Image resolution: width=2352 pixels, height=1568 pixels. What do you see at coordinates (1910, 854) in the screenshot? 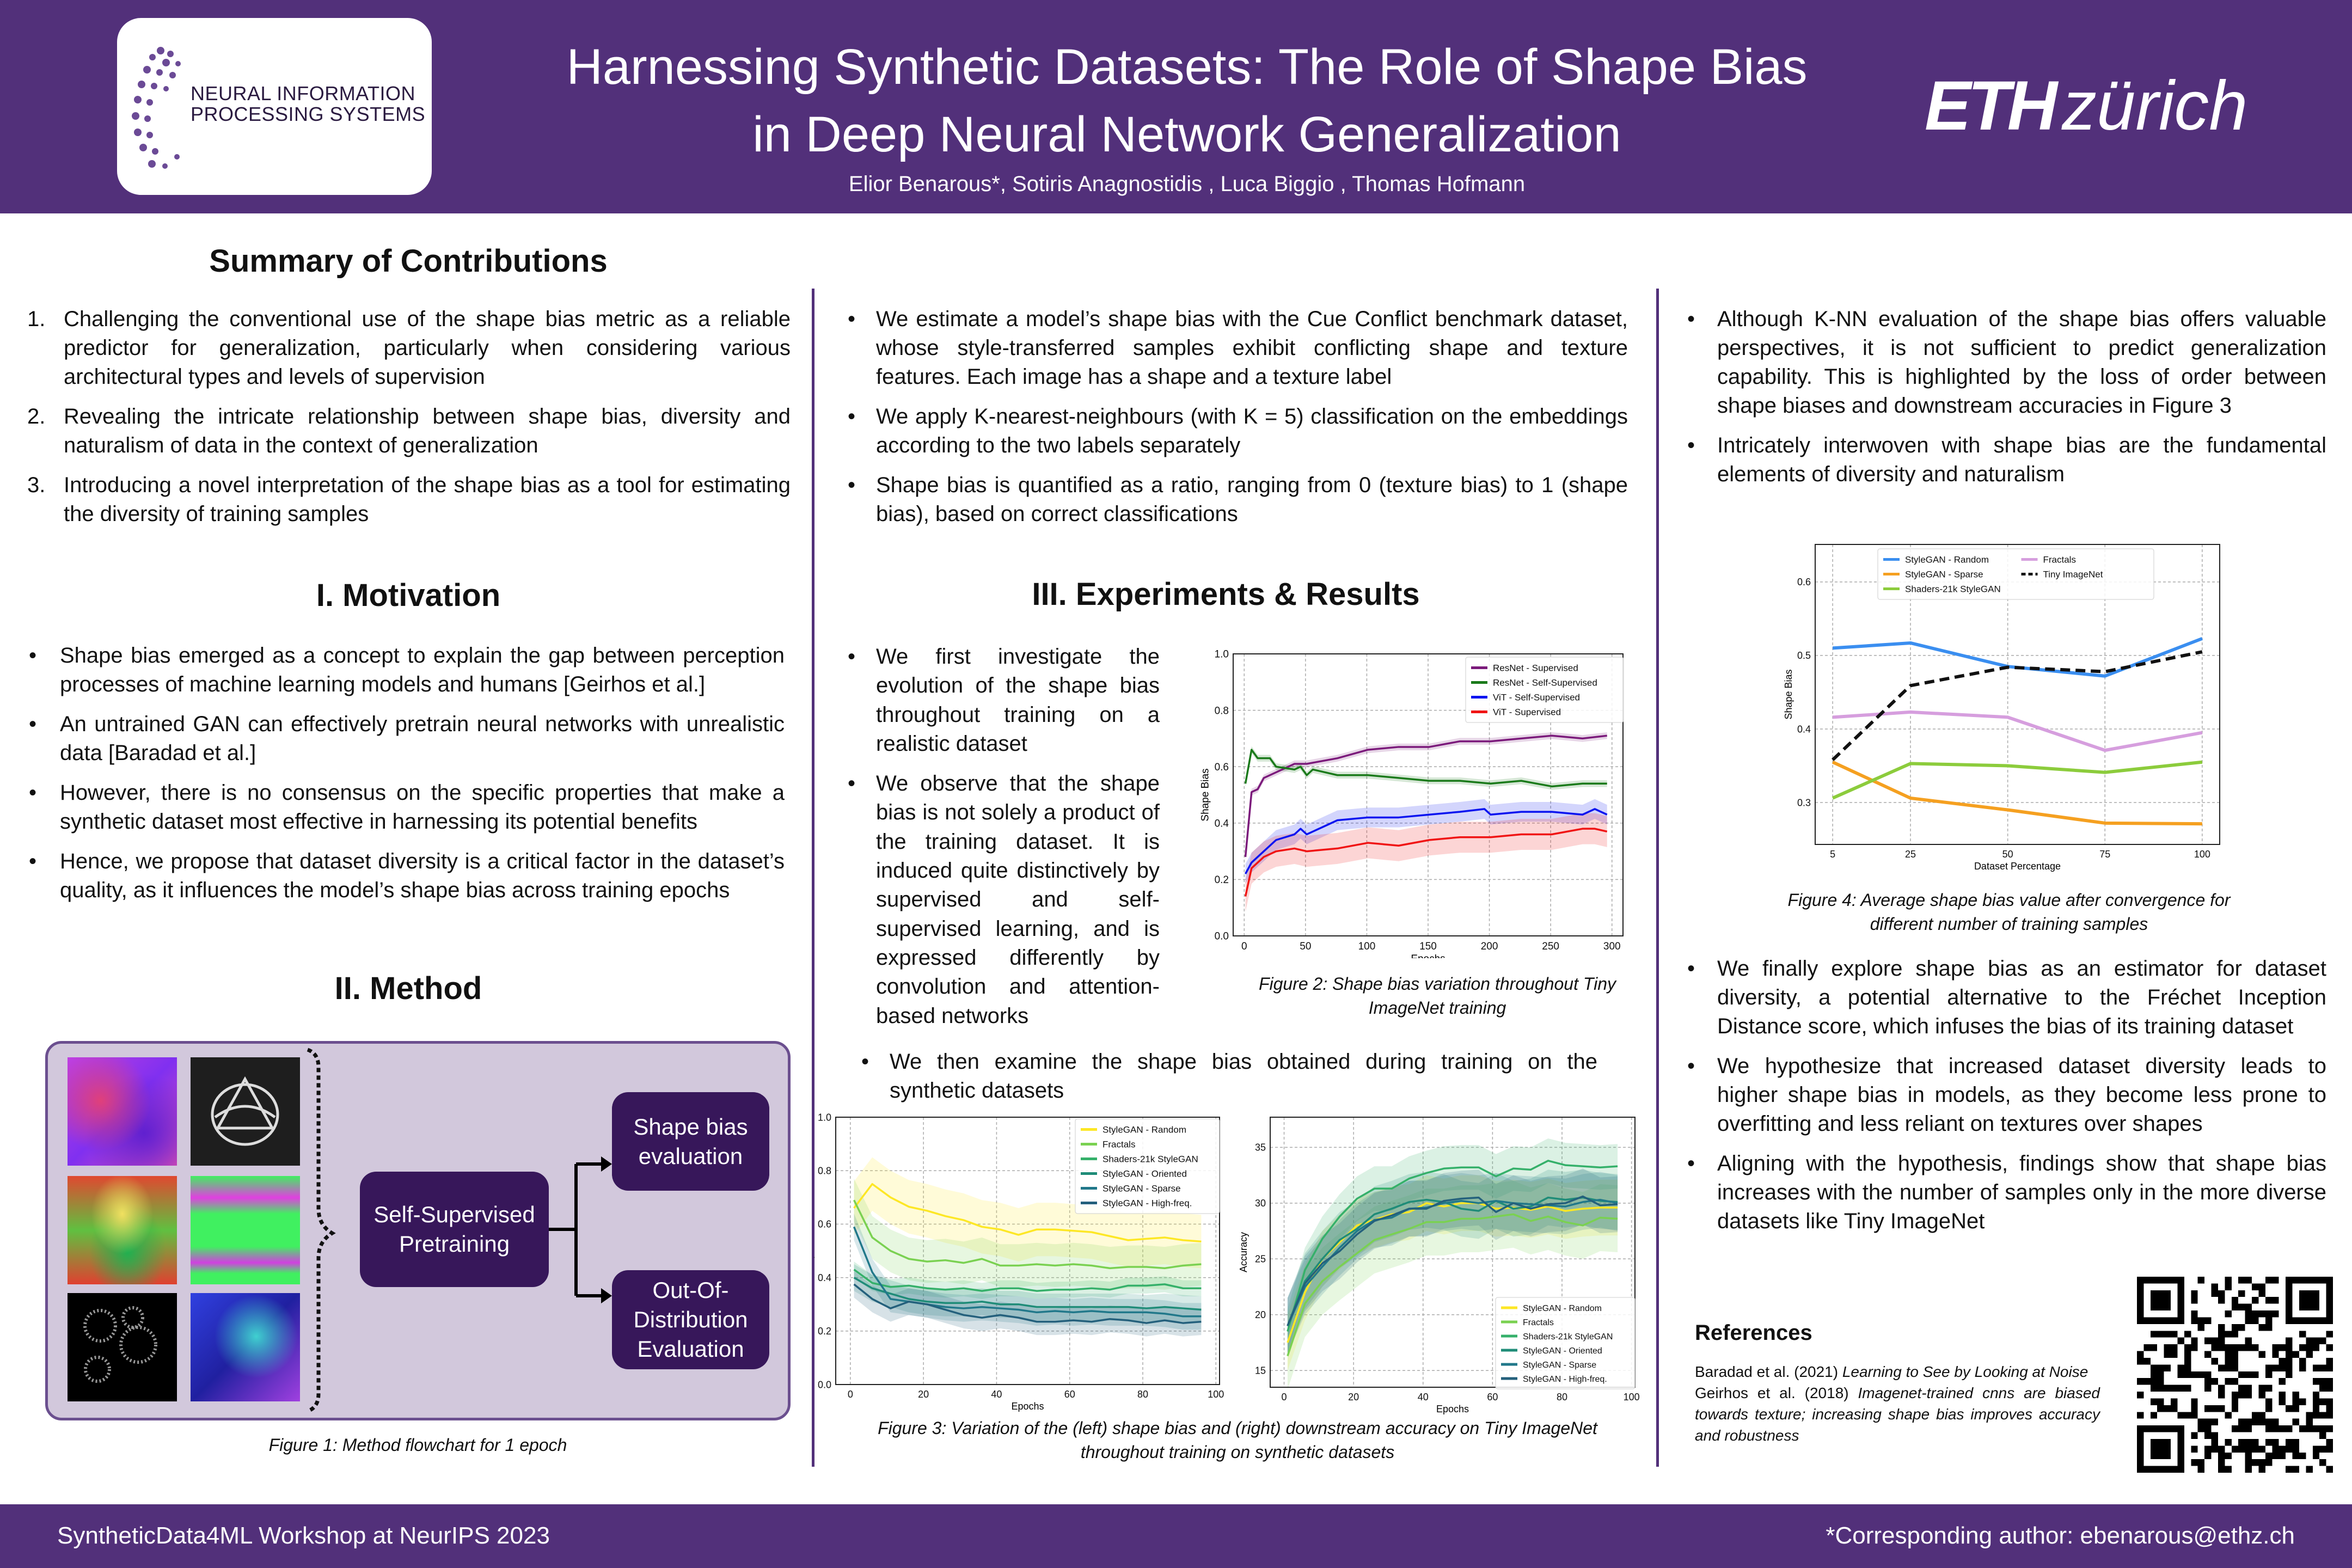
I see `x-tick-label: 25` at bounding box center [1910, 854].